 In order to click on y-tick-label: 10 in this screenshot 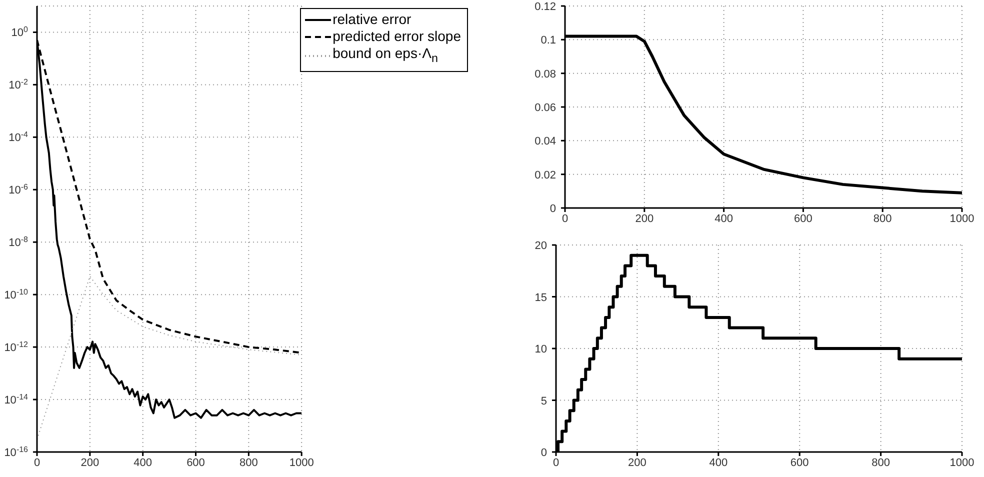, I will do `click(540, 350)`.